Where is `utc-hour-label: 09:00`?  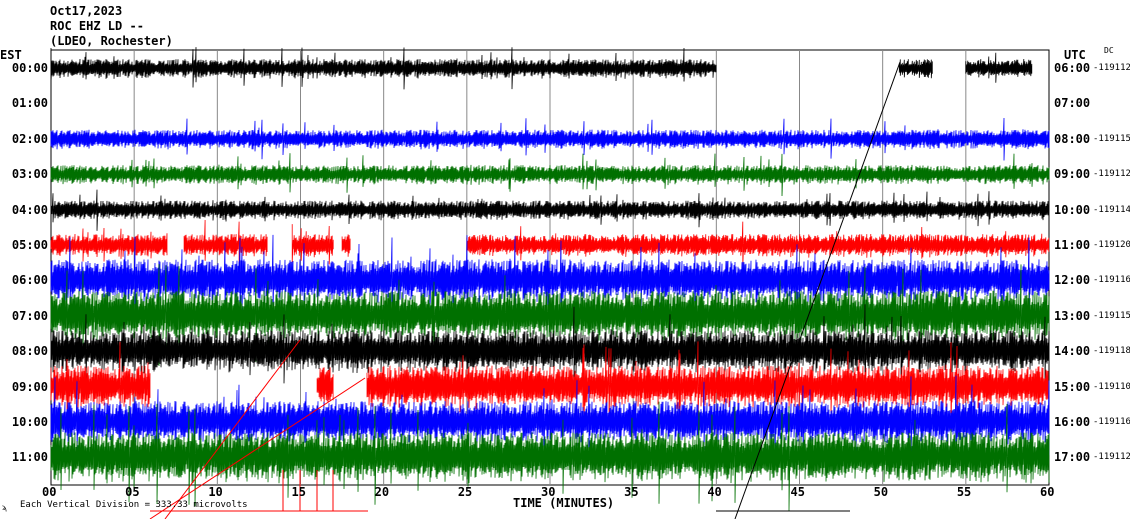
utc-hour-label: 09:00 is located at coordinates (1072, 174).